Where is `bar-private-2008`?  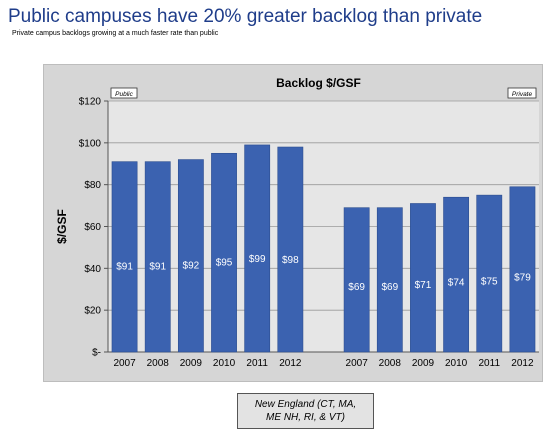 bar-private-2008 is located at coordinates (389, 280).